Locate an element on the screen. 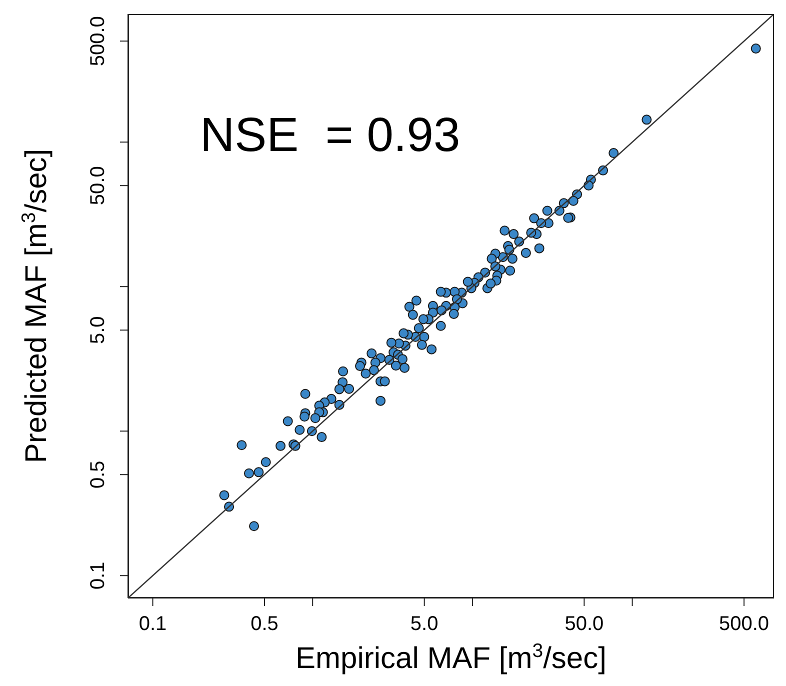 The height and width of the screenshot is (686, 786). annotation: NSE = 0.93 is located at coordinates (330, 135).